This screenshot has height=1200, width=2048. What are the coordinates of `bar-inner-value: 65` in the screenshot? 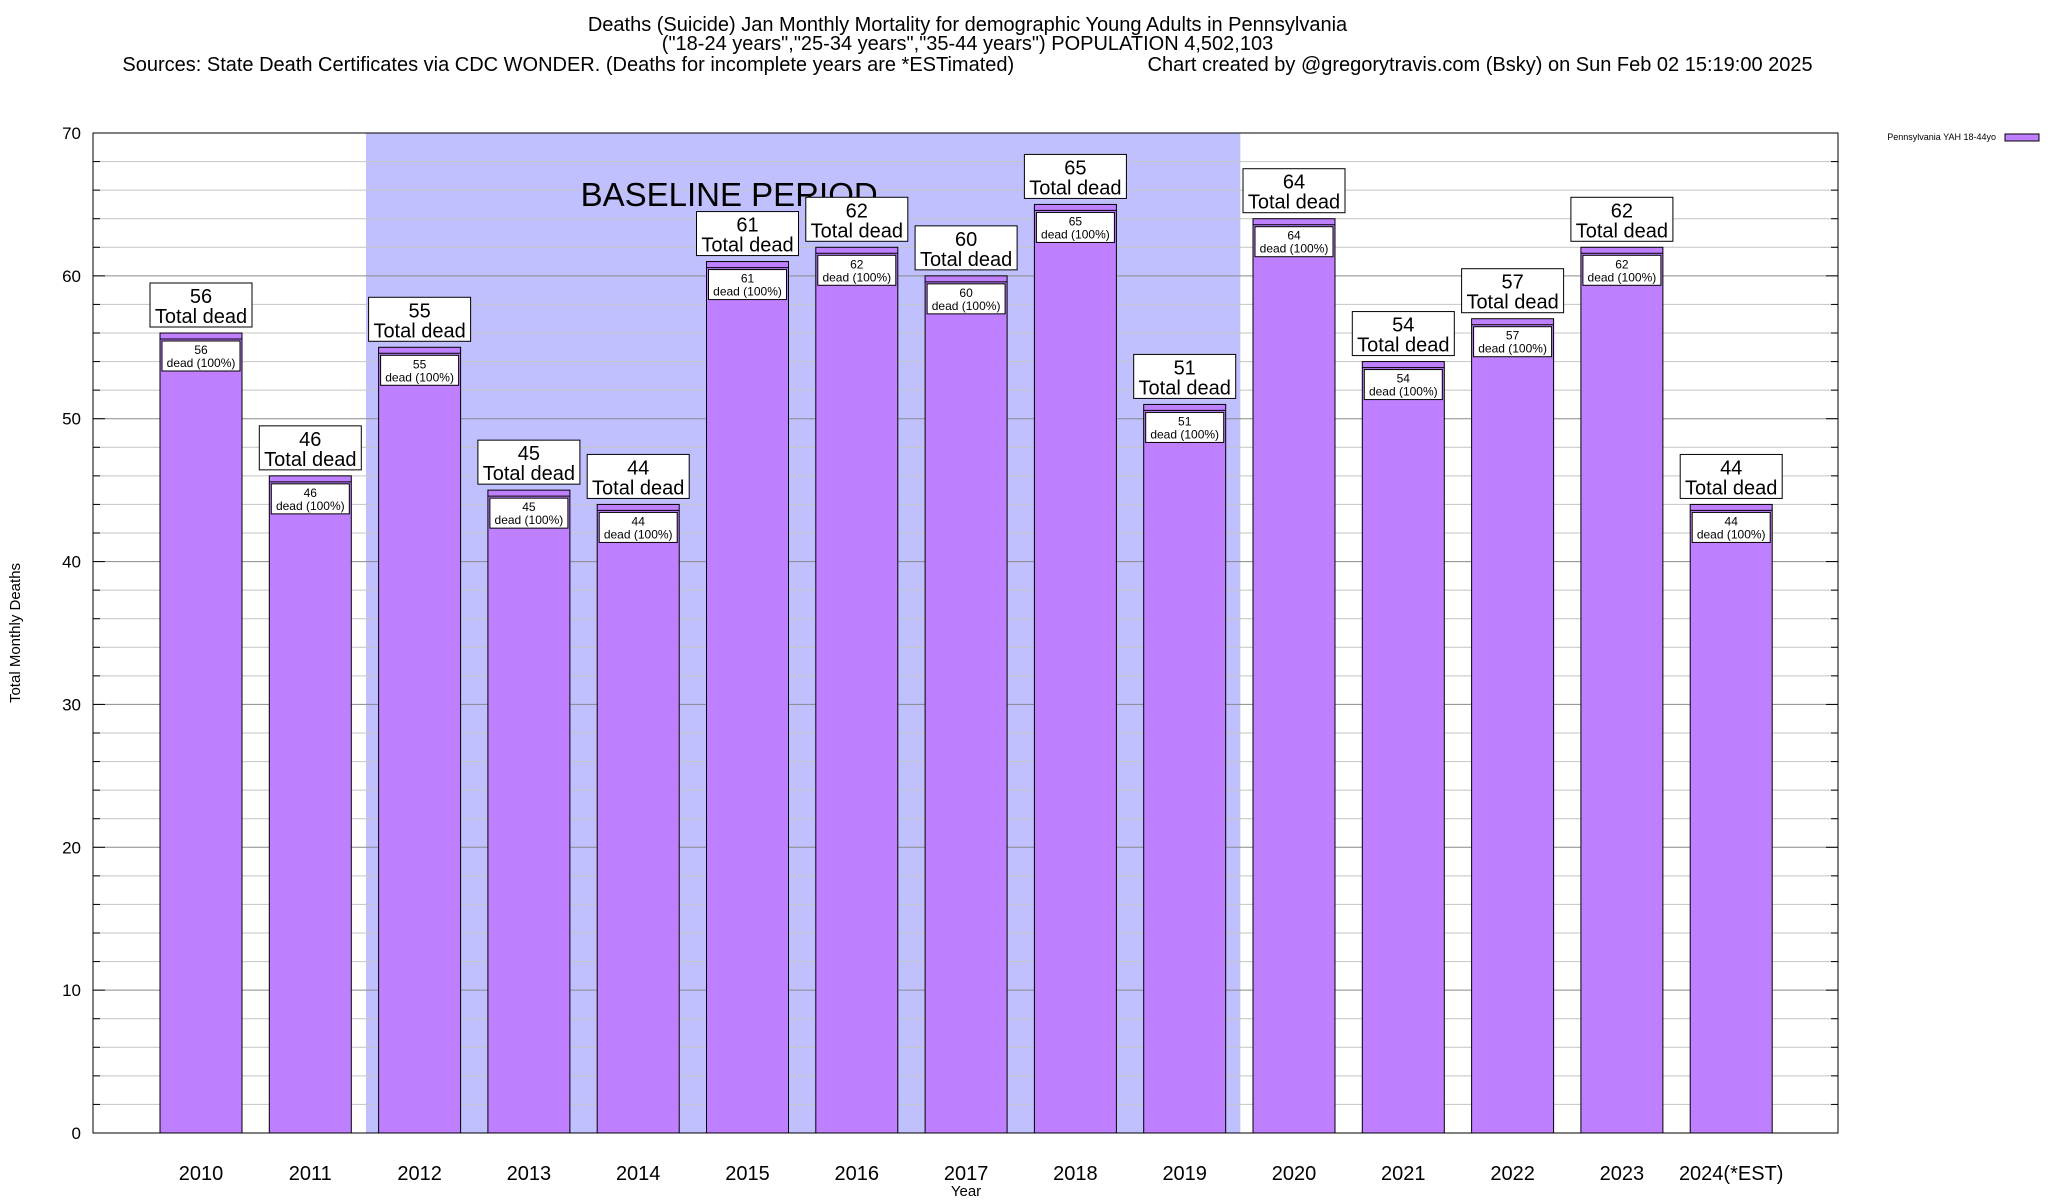 It's located at (1076, 221).